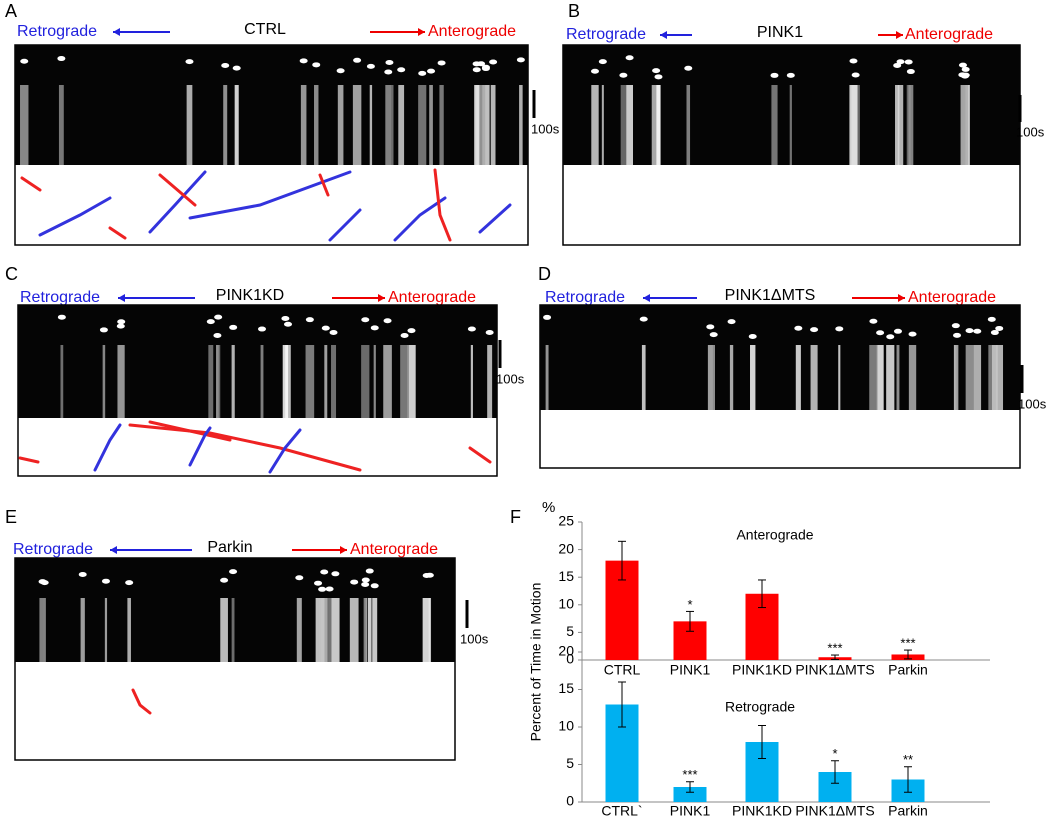 This screenshot has width=1050, height=824. I want to click on panel-title: PINK1, so click(780, 32).